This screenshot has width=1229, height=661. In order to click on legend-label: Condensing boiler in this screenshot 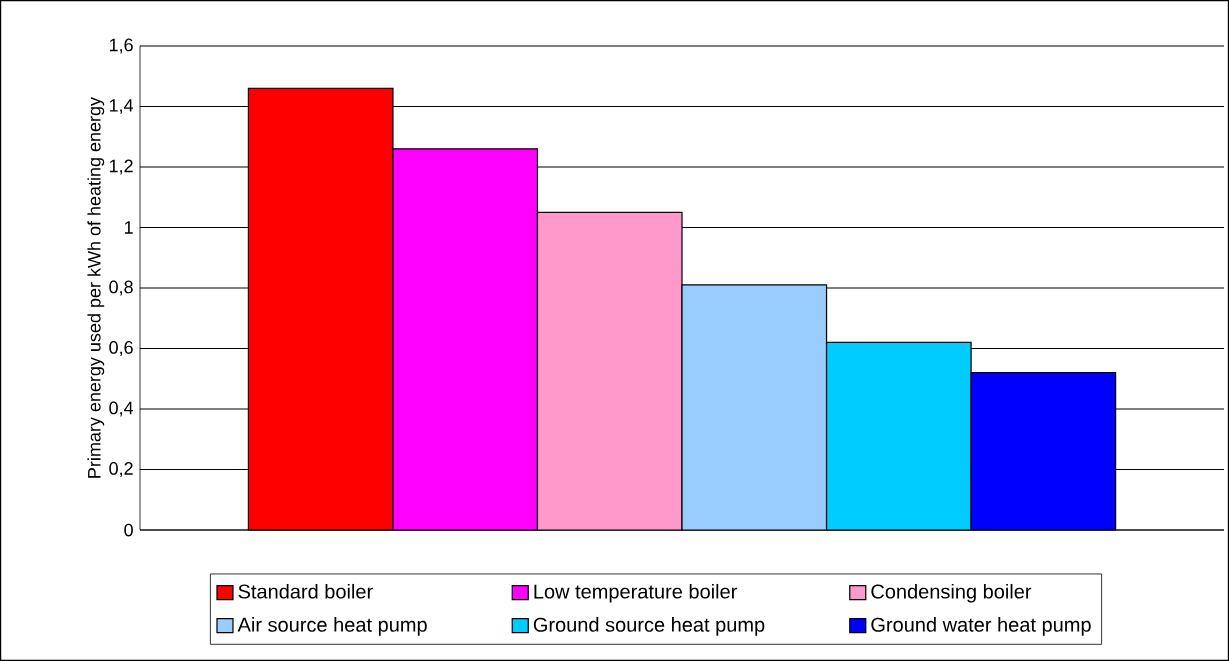, I will do `click(951, 593)`.